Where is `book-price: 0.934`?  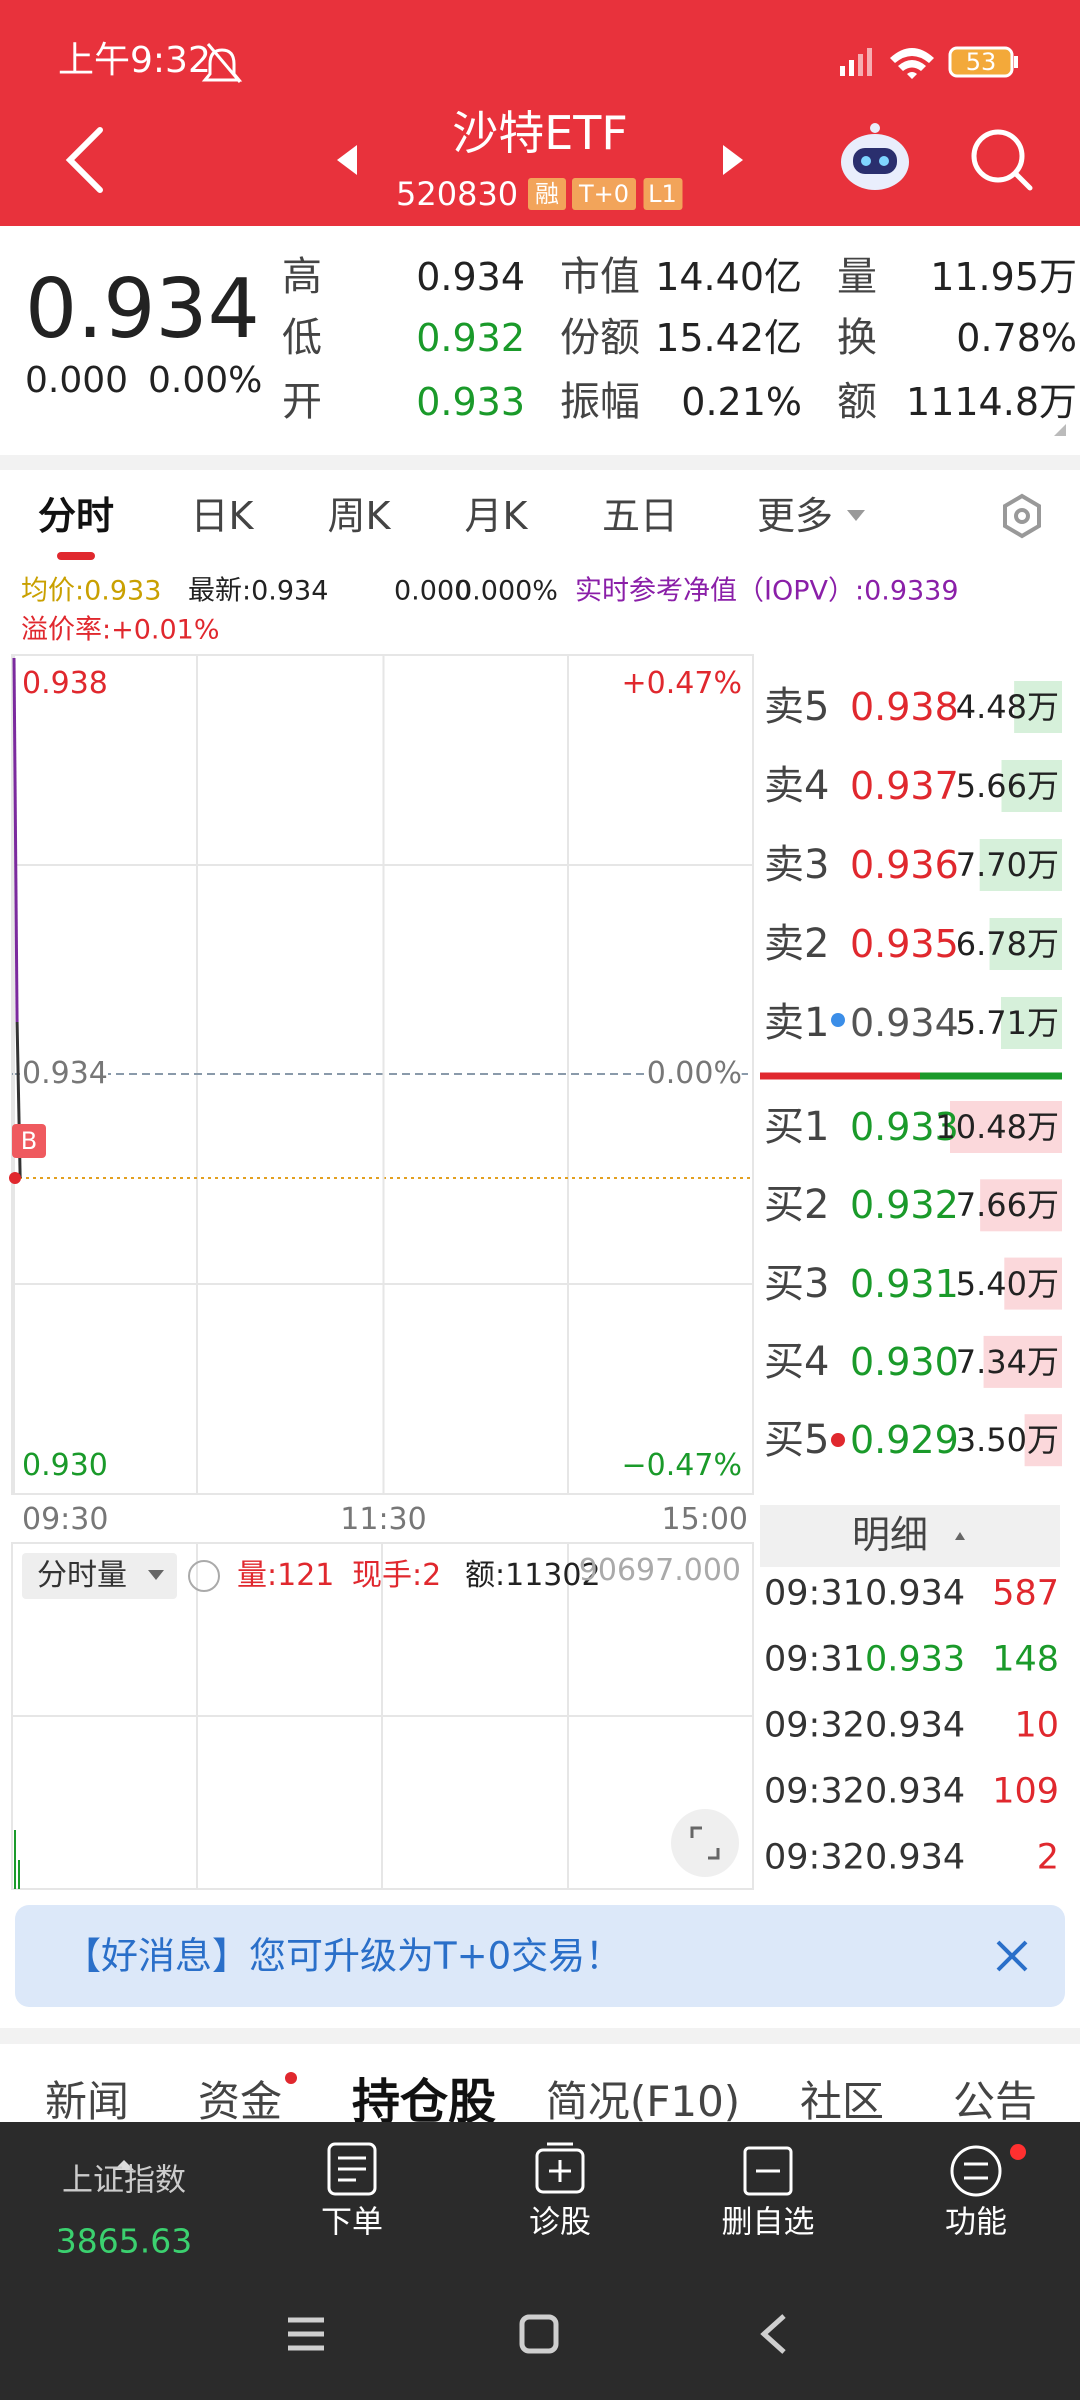 book-price: 0.934 is located at coordinates (904, 1023).